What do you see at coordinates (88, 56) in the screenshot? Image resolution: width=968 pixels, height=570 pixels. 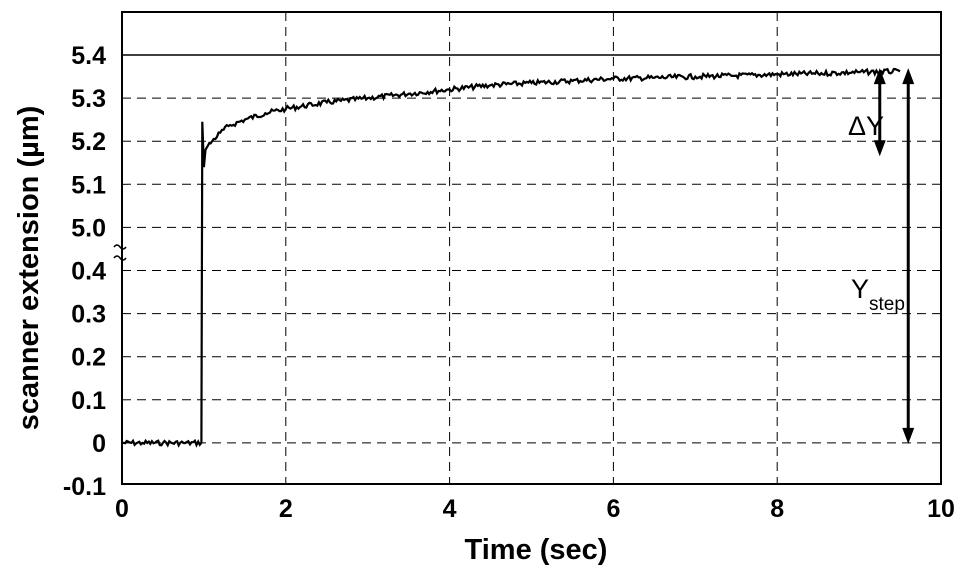 I see `y-tick-label: 5.4` at bounding box center [88, 56].